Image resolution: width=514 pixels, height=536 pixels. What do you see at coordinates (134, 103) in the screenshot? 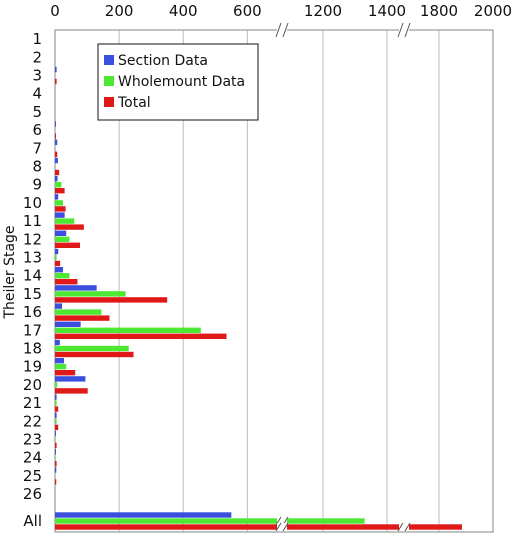
I see `legend-entry: Total` at bounding box center [134, 103].